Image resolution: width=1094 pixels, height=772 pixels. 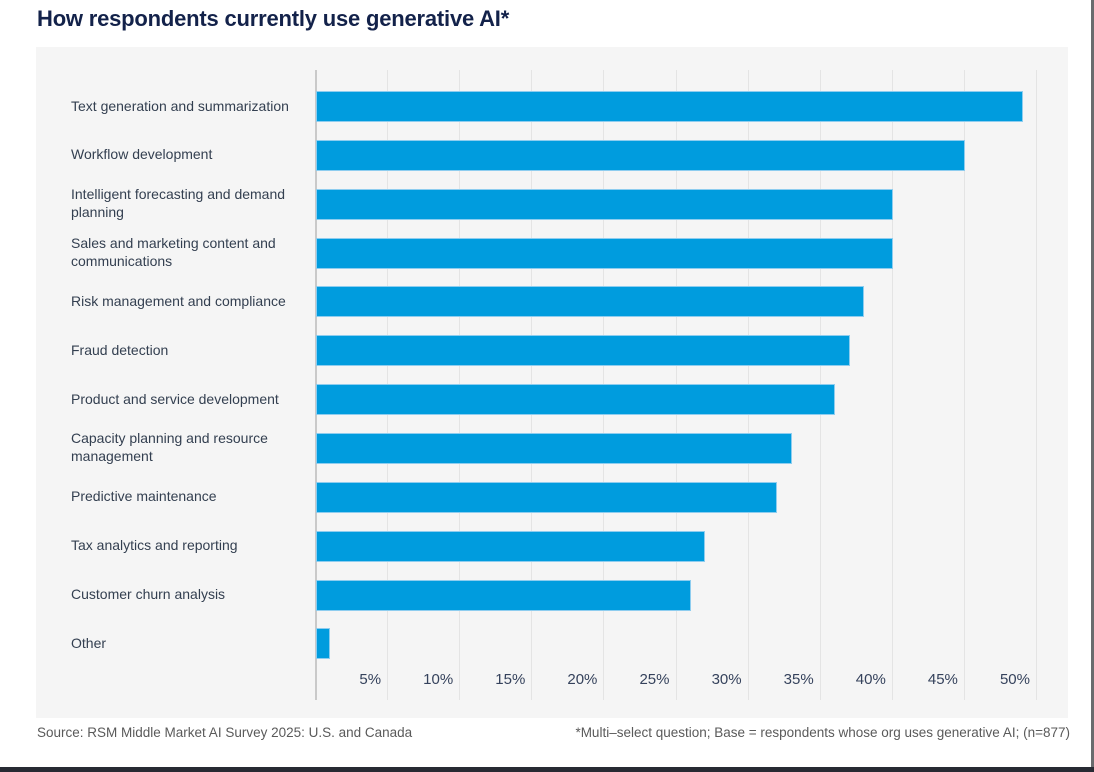 I want to click on chart-row: Customer churn analysis, so click(x=552, y=595).